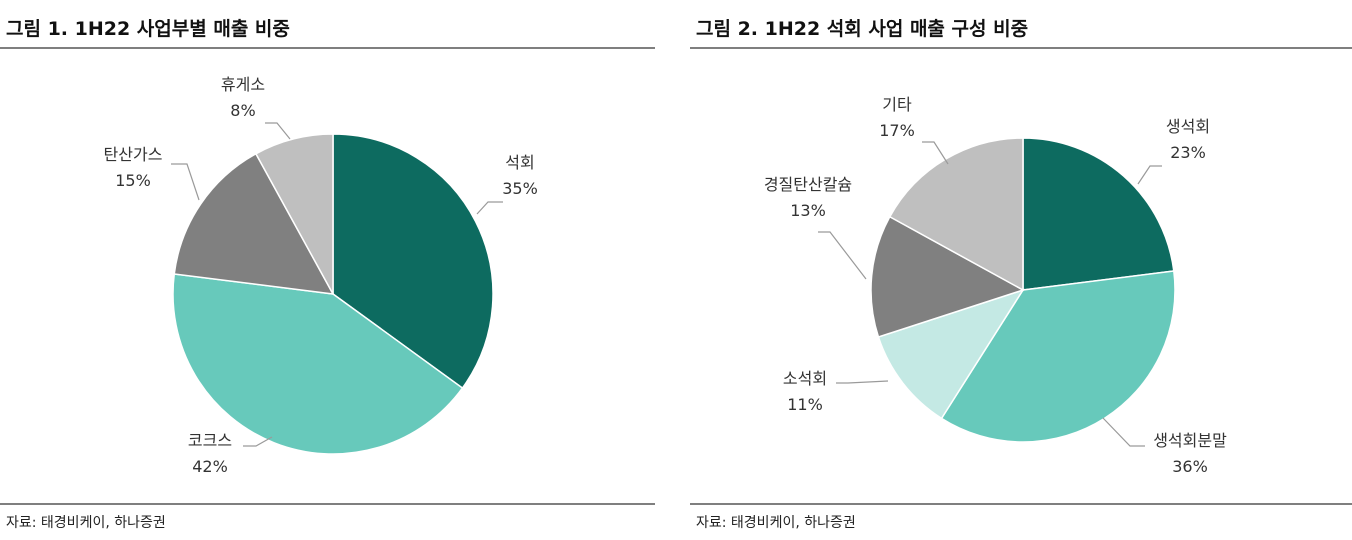 The height and width of the screenshot is (540, 1352). What do you see at coordinates (897, 130) in the screenshot?
I see `slice-value-label: 17%` at bounding box center [897, 130].